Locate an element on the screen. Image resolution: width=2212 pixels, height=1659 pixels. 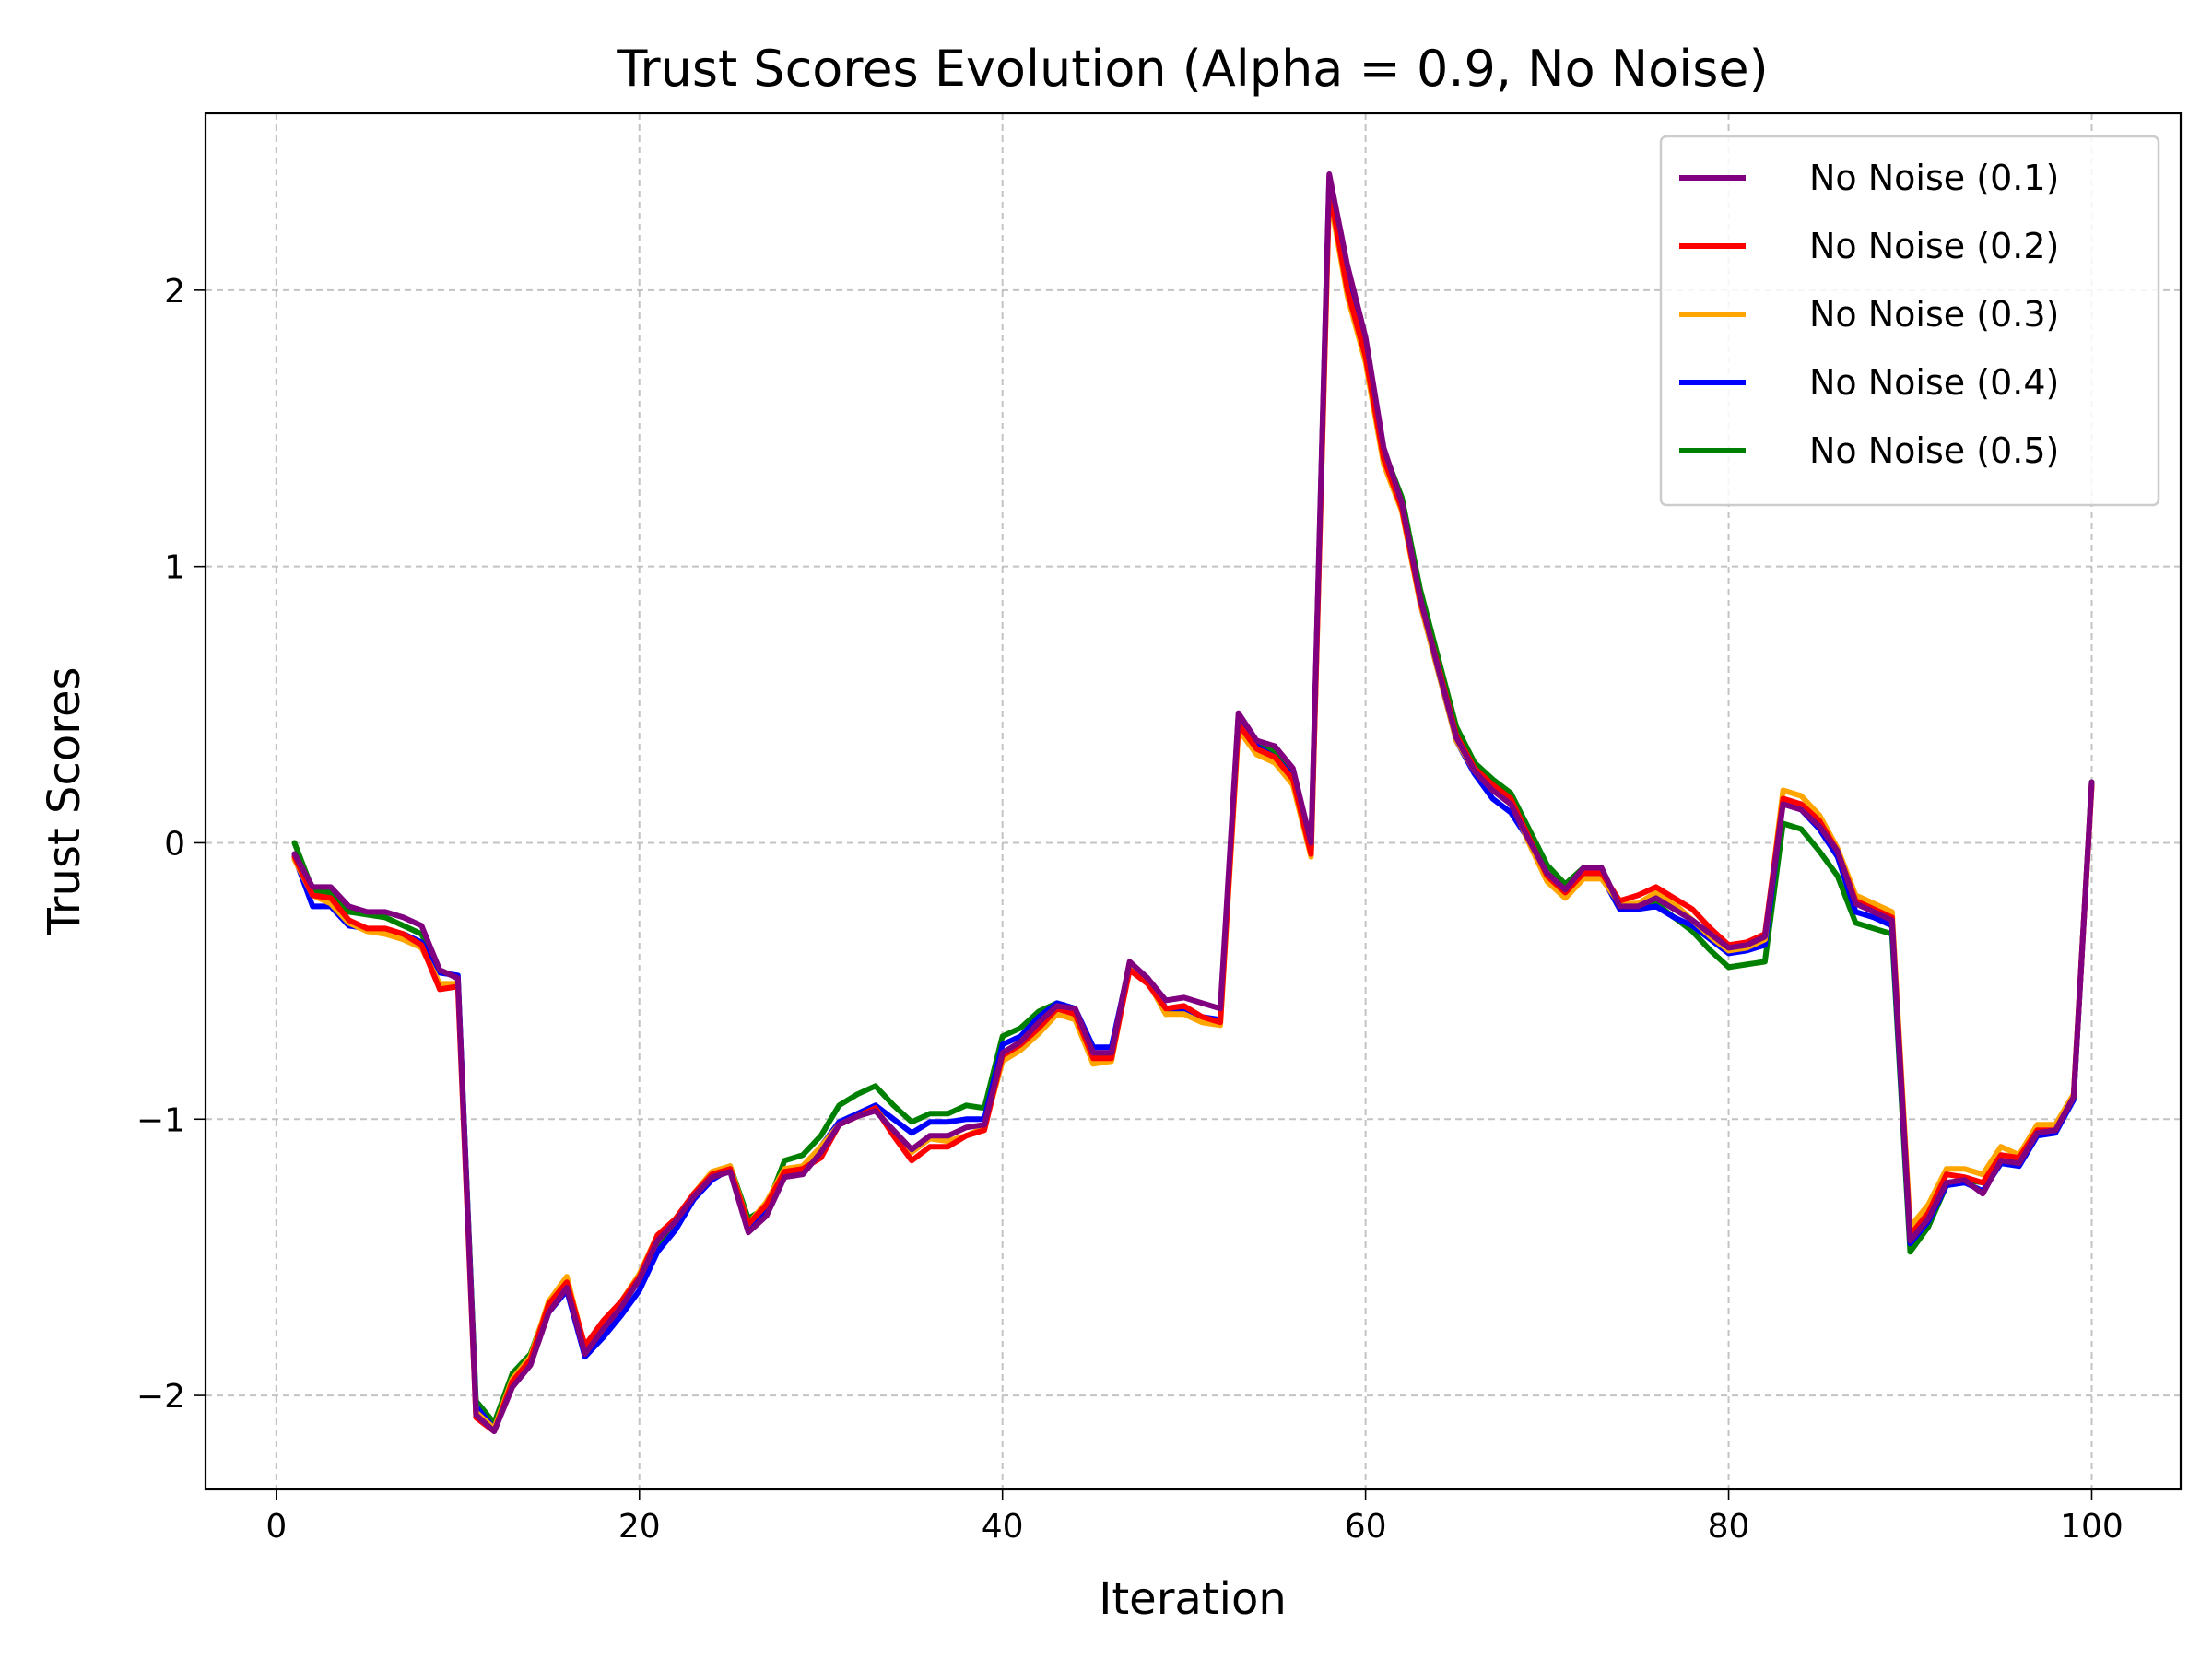
x-tick-label: 80 is located at coordinates (1729, 1527).